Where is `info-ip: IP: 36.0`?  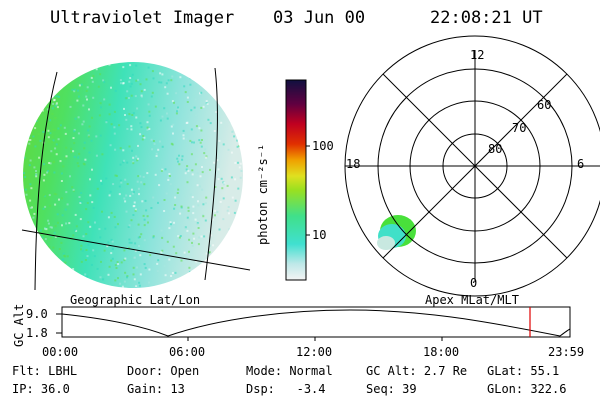
info-ip: IP: 36.0 is located at coordinates (41, 389).